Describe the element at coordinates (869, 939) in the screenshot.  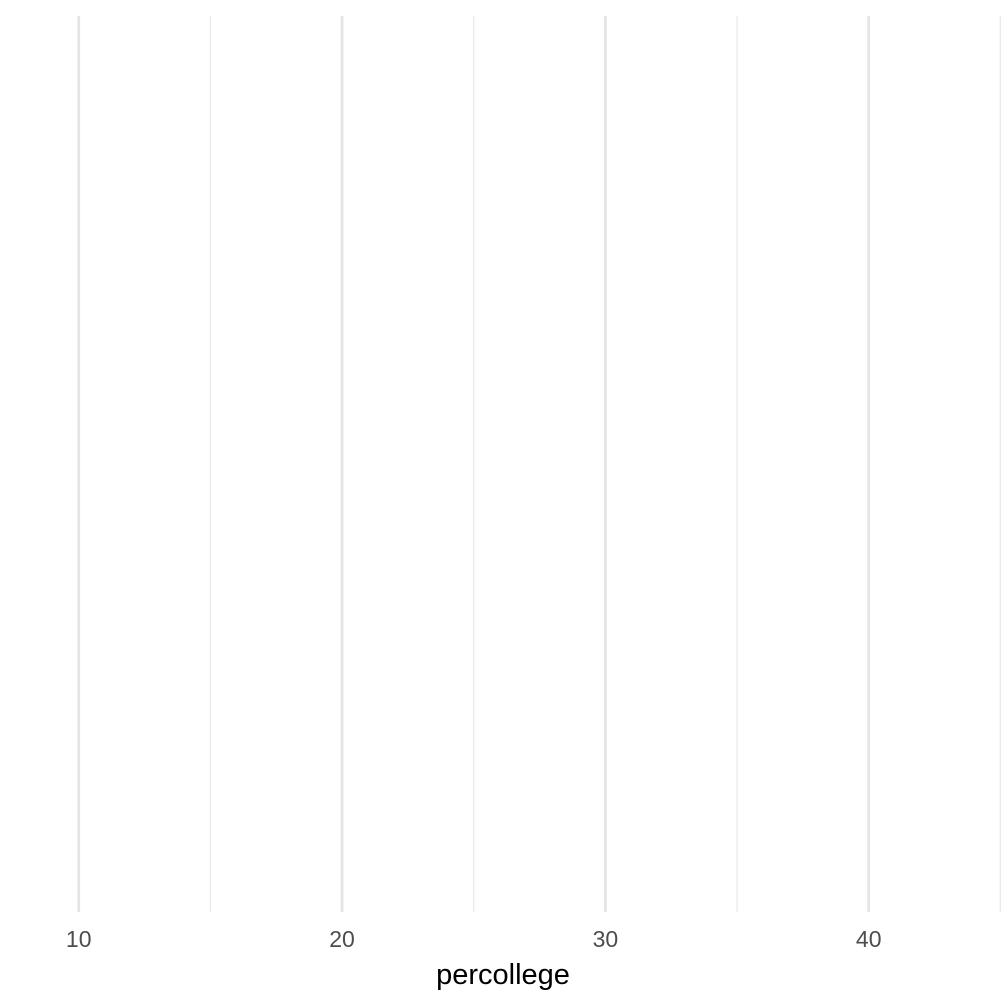
I see `x-tick-label: 40` at that location.